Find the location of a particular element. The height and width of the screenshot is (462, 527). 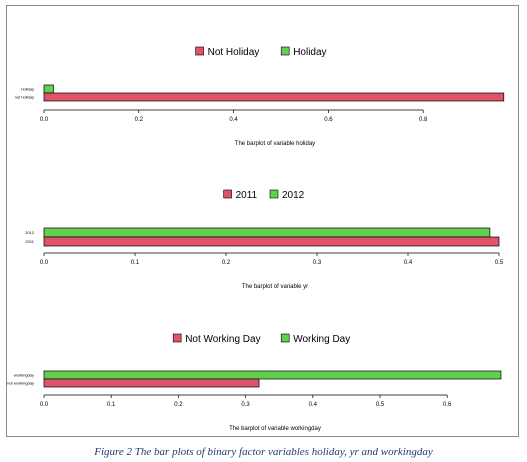

x-tick-label-2-5: 0.5 is located at coordinates (380, 405).